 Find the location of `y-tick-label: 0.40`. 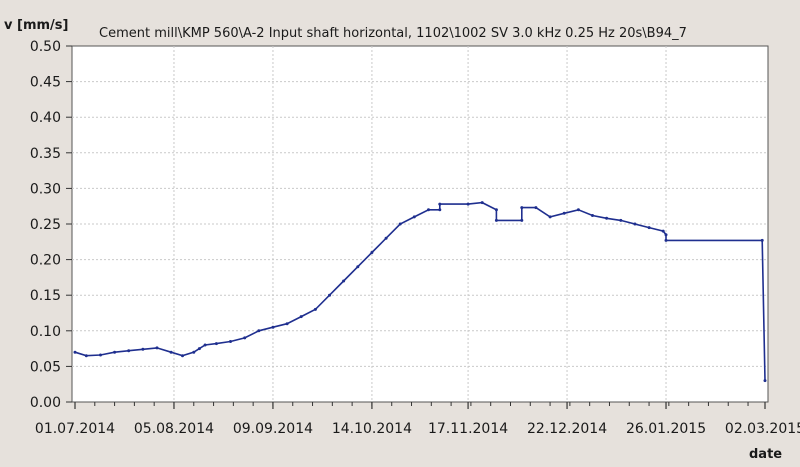

y-tick-label: 0.40 is located at coordinates (45, 118).